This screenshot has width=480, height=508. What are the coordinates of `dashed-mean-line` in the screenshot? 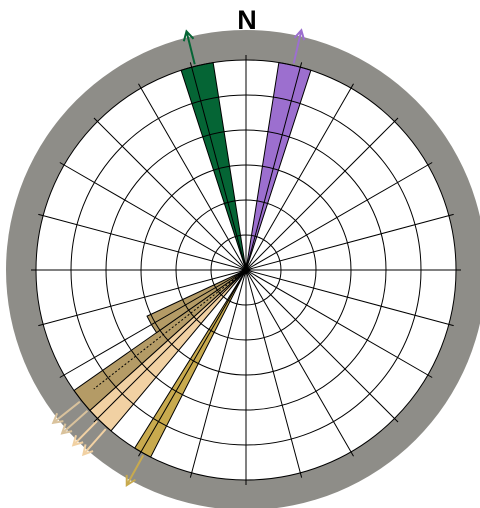 It's located at (170, 329).